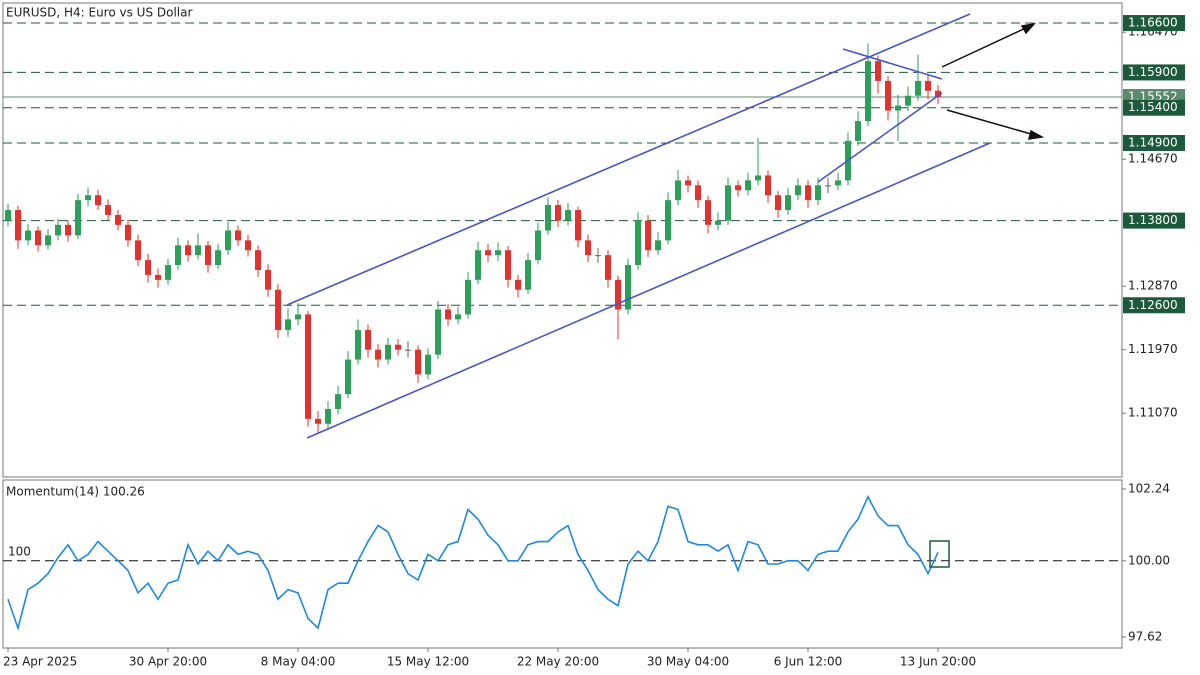 This screenshot has height=675, width=1200. Describe the element at coordinates (168, 662) in the screenshot. I see `x-tick-label: 30 Apr 20:00` at that location.